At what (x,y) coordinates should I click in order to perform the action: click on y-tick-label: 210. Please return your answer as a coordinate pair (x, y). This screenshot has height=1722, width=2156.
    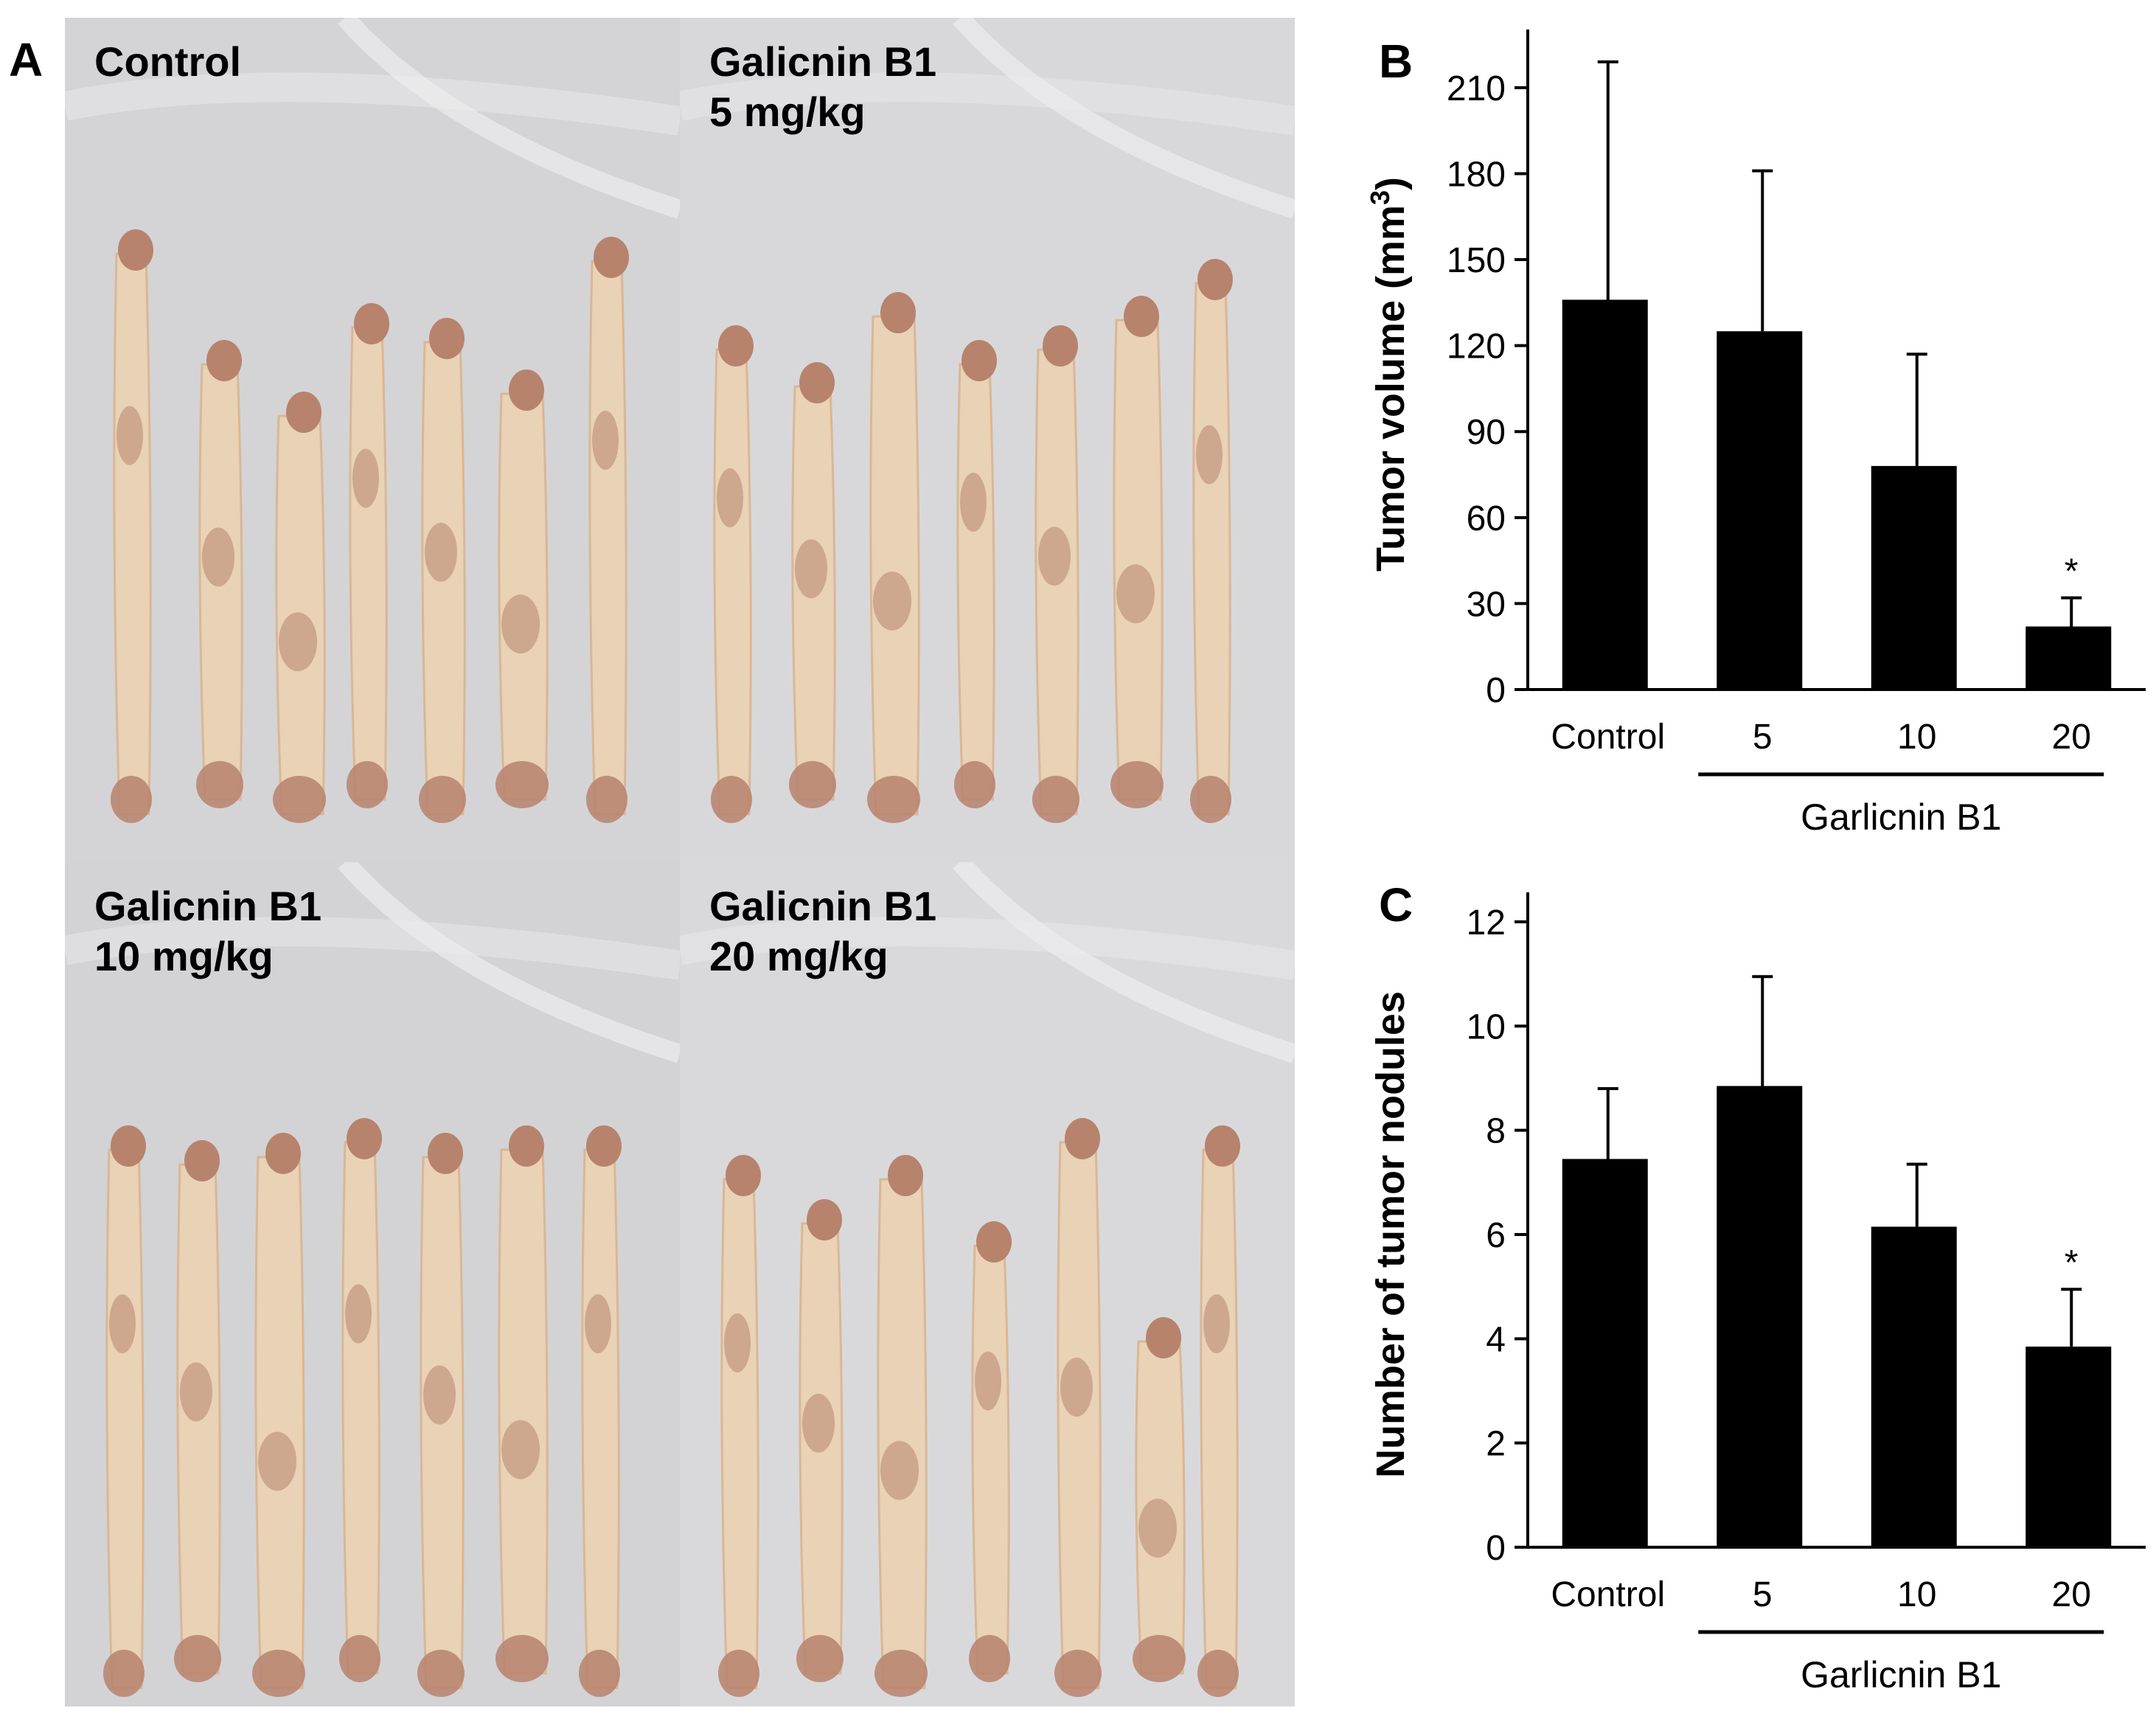
    Looking at the image, I should click on (1476, 88).